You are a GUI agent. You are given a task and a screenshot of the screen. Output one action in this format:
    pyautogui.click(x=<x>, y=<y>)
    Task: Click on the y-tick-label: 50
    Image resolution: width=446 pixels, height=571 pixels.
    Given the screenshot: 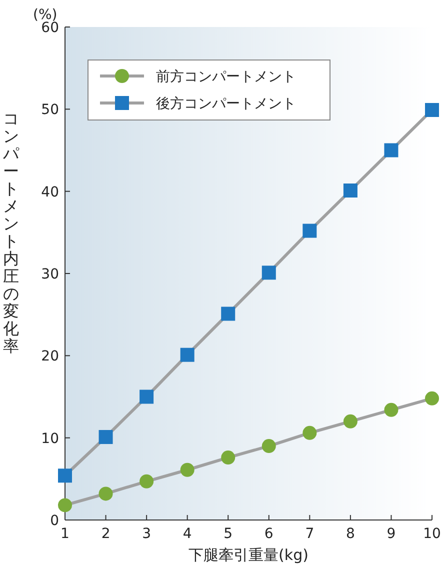 What is the action you would take?
    pyautogui.click(x=50, y=110)
    